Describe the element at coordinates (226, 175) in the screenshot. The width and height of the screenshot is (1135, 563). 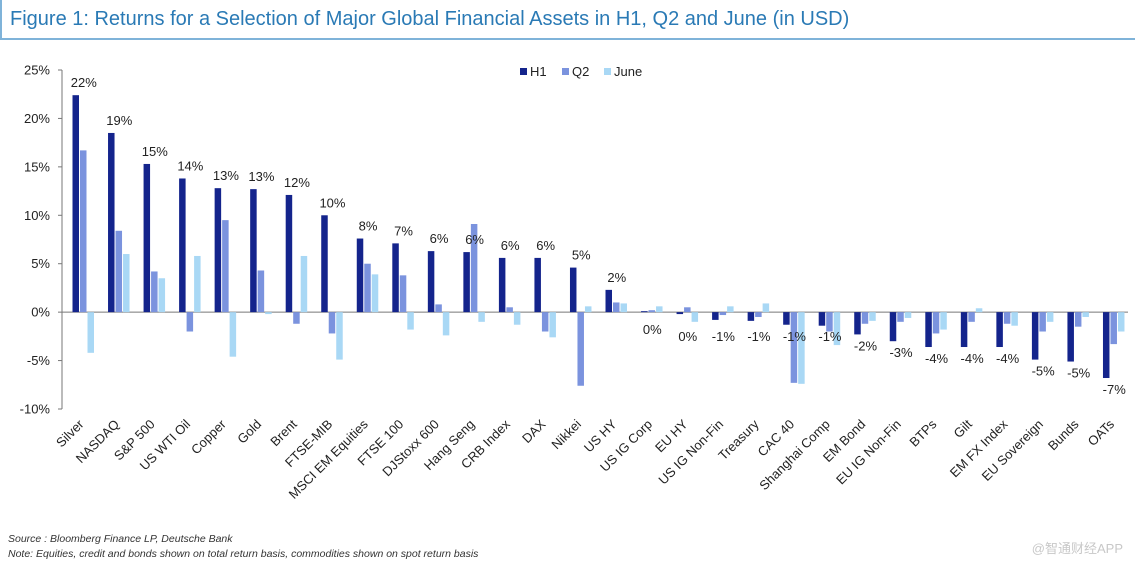
I see `data-label: 13%` at that location.